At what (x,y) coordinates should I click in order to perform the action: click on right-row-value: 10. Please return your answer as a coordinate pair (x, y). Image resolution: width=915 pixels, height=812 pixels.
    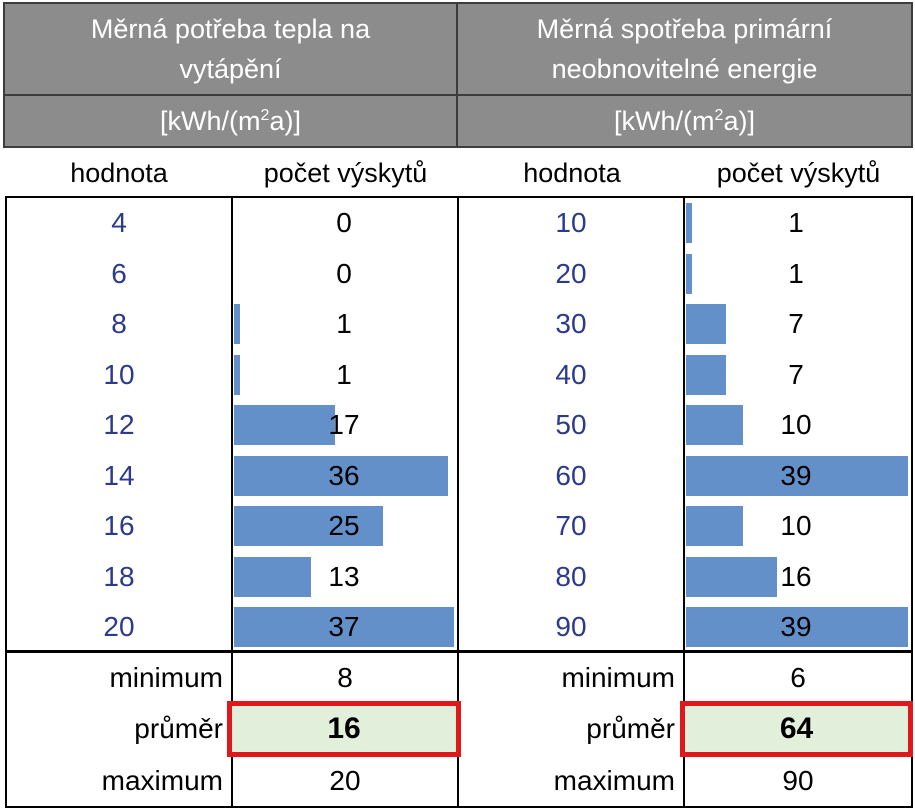
    Looking at the image, I should click on (571, 222).